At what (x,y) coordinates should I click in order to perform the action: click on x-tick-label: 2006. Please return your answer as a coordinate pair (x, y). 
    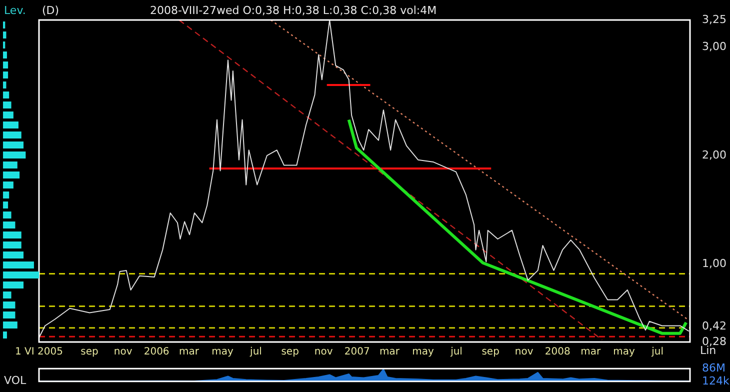
    Looking at the image, I should click on (157, 352).